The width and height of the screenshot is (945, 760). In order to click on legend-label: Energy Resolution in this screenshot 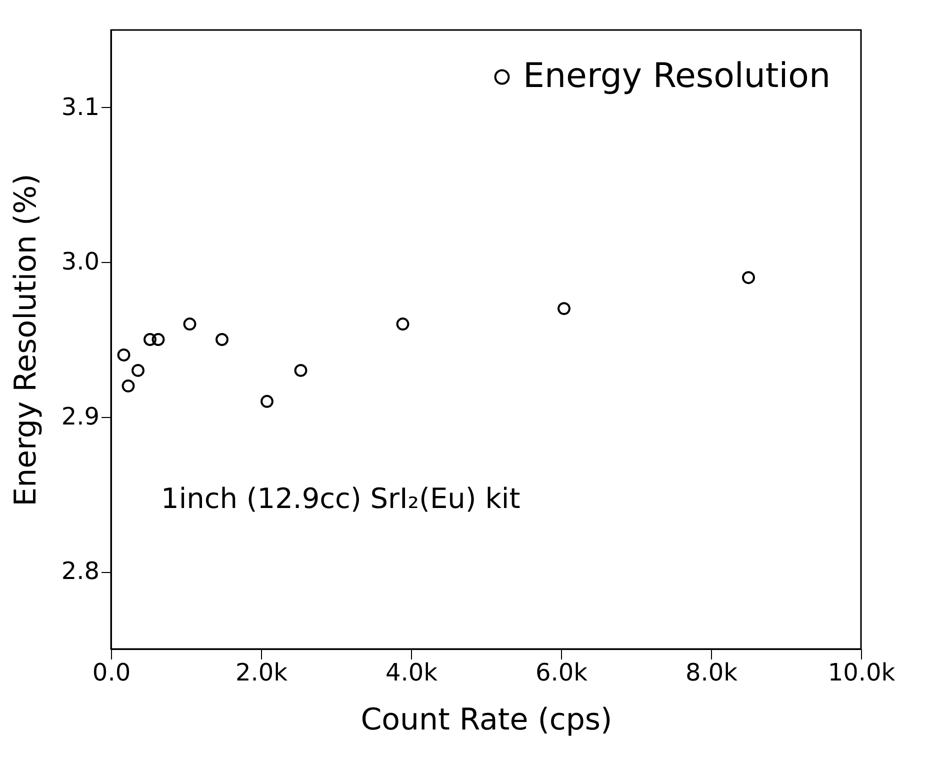, I will do `click(676, 76)`.